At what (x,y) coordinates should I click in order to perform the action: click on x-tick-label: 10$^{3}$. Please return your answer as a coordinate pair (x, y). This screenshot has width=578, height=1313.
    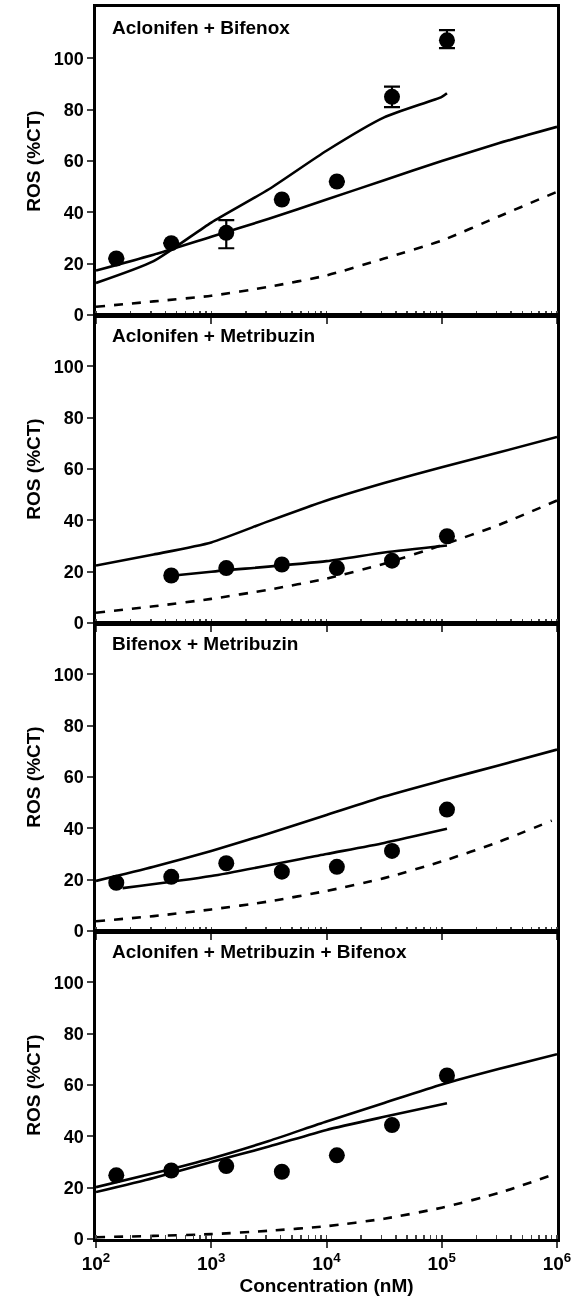
    Looking at the image, I should click on (211, 1262).